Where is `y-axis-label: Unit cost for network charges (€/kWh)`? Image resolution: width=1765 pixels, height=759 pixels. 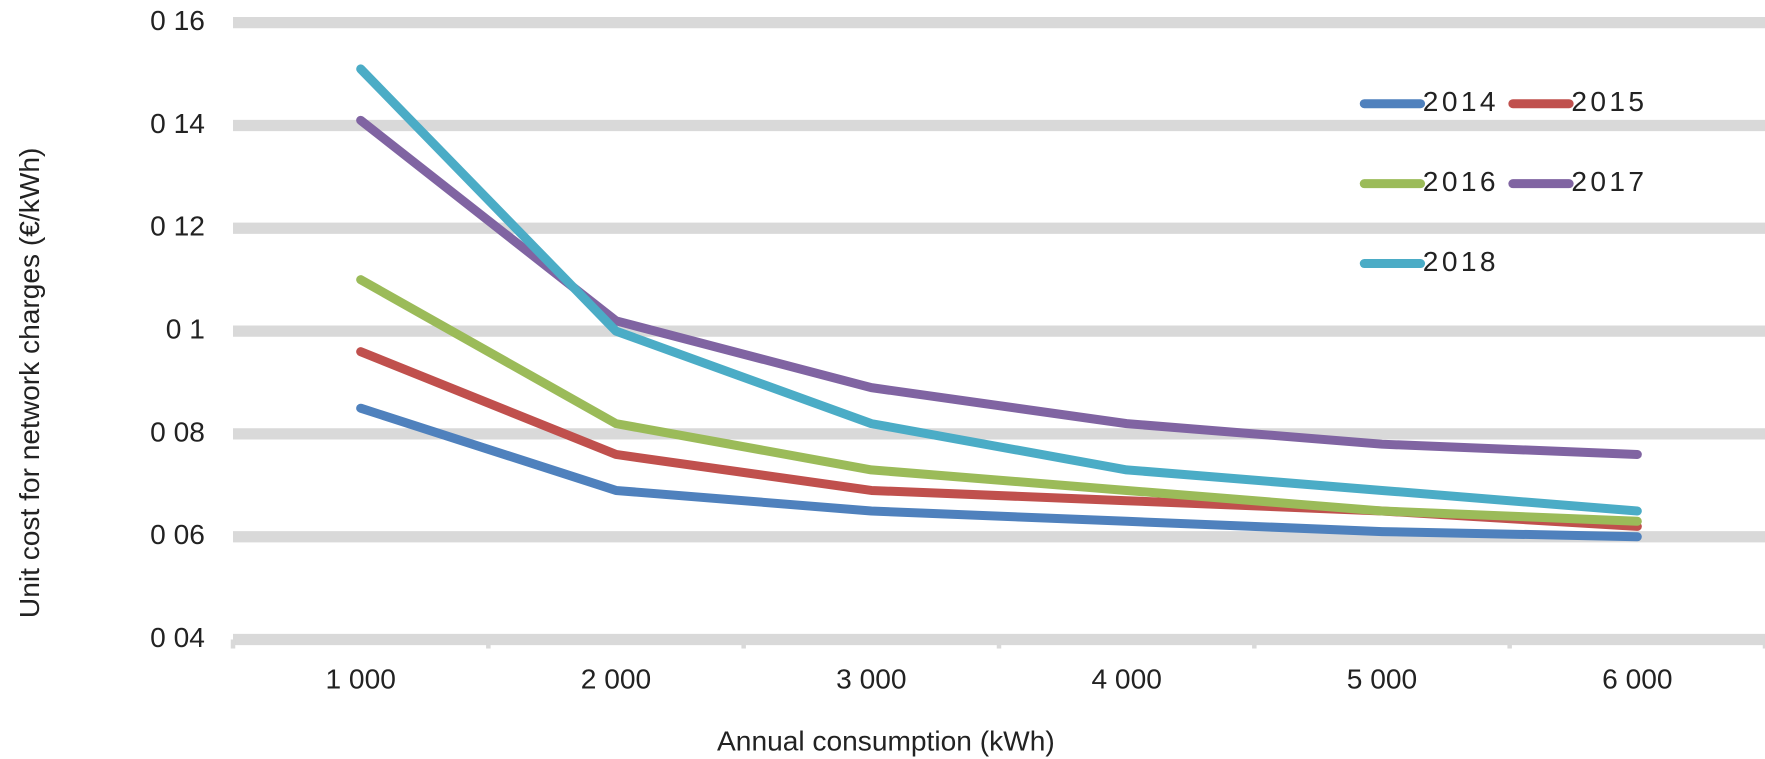 y-axis-label: Unit cost for network charges (€/kWh) is located at coordinates (29, 383).